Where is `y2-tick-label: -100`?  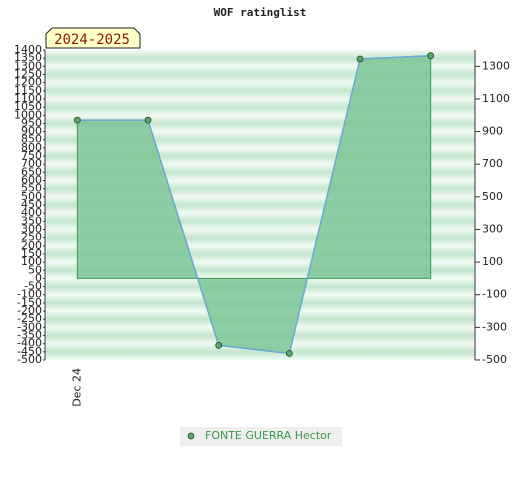
y2-tick-label: -100 is located at coordinates (494, 294).